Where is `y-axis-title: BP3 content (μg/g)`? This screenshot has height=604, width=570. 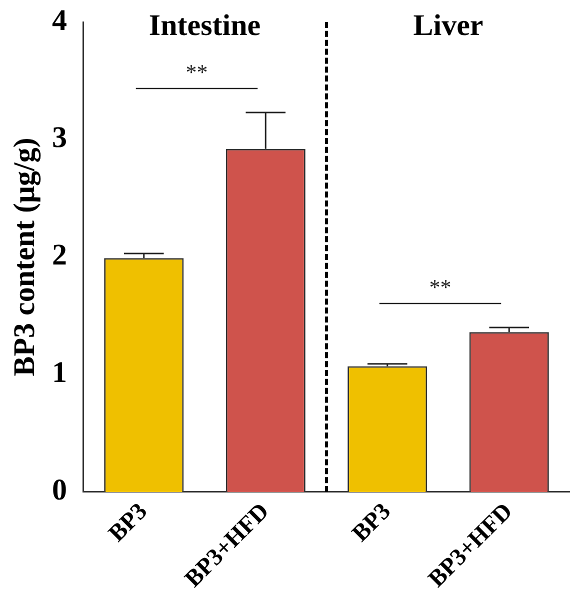 y-axis-title: BP3 content (μg/g) is located at coordinates (24, 257).